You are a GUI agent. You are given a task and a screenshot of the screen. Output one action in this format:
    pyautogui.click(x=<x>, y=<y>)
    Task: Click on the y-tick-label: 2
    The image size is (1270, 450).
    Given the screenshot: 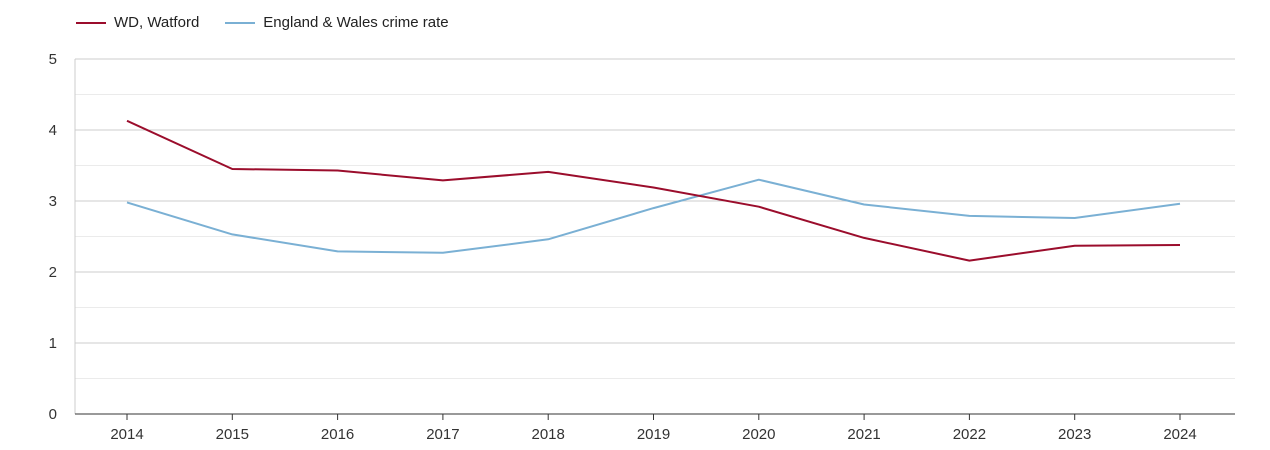 What is the action you would take?
    pyautogui.click(x=53, y=272)
    